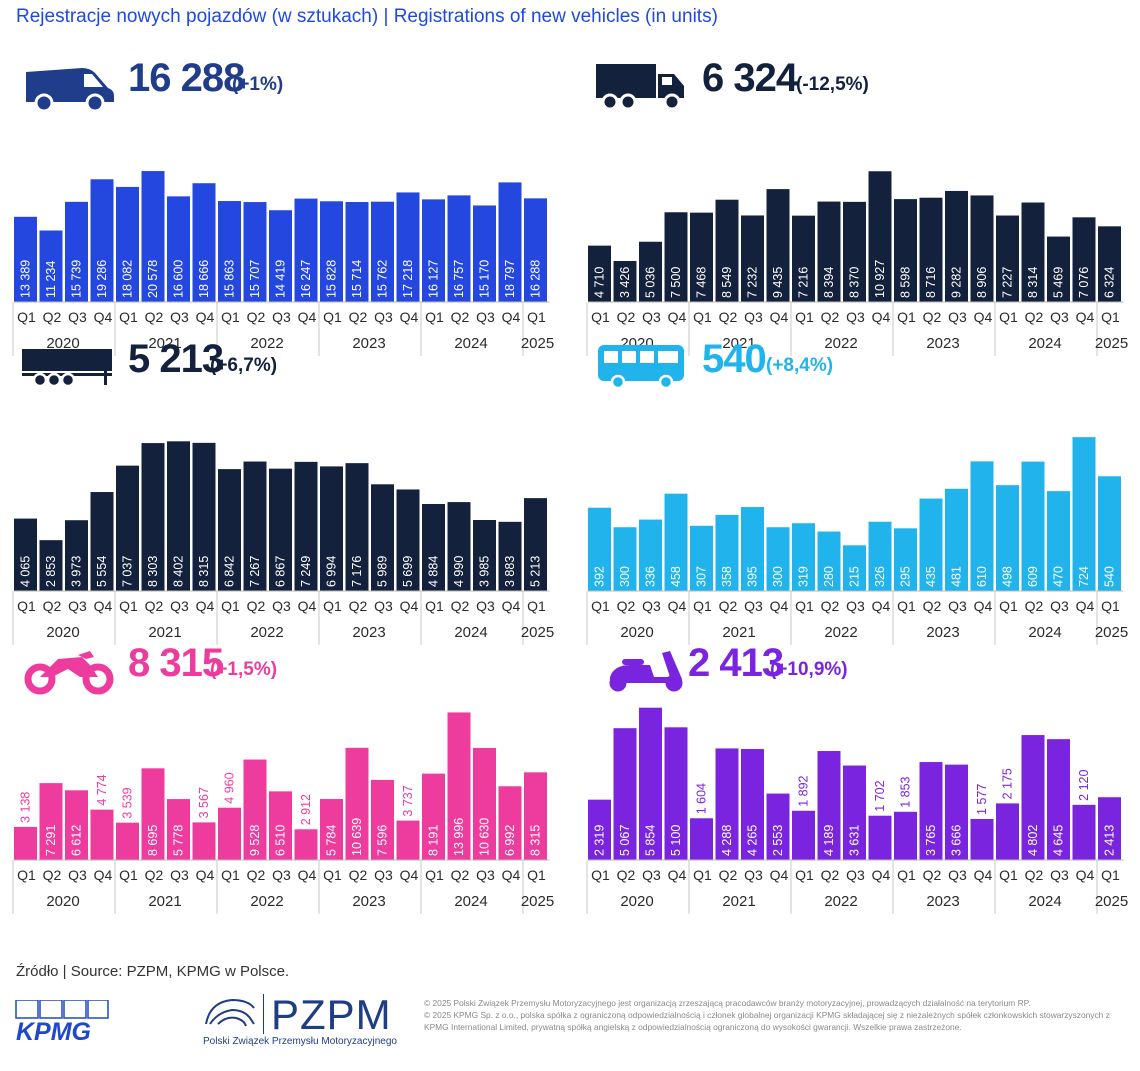 The height and width of the screenshot is (1071, 1140). I want to click on total-value: 8 315, so click(176, 663).